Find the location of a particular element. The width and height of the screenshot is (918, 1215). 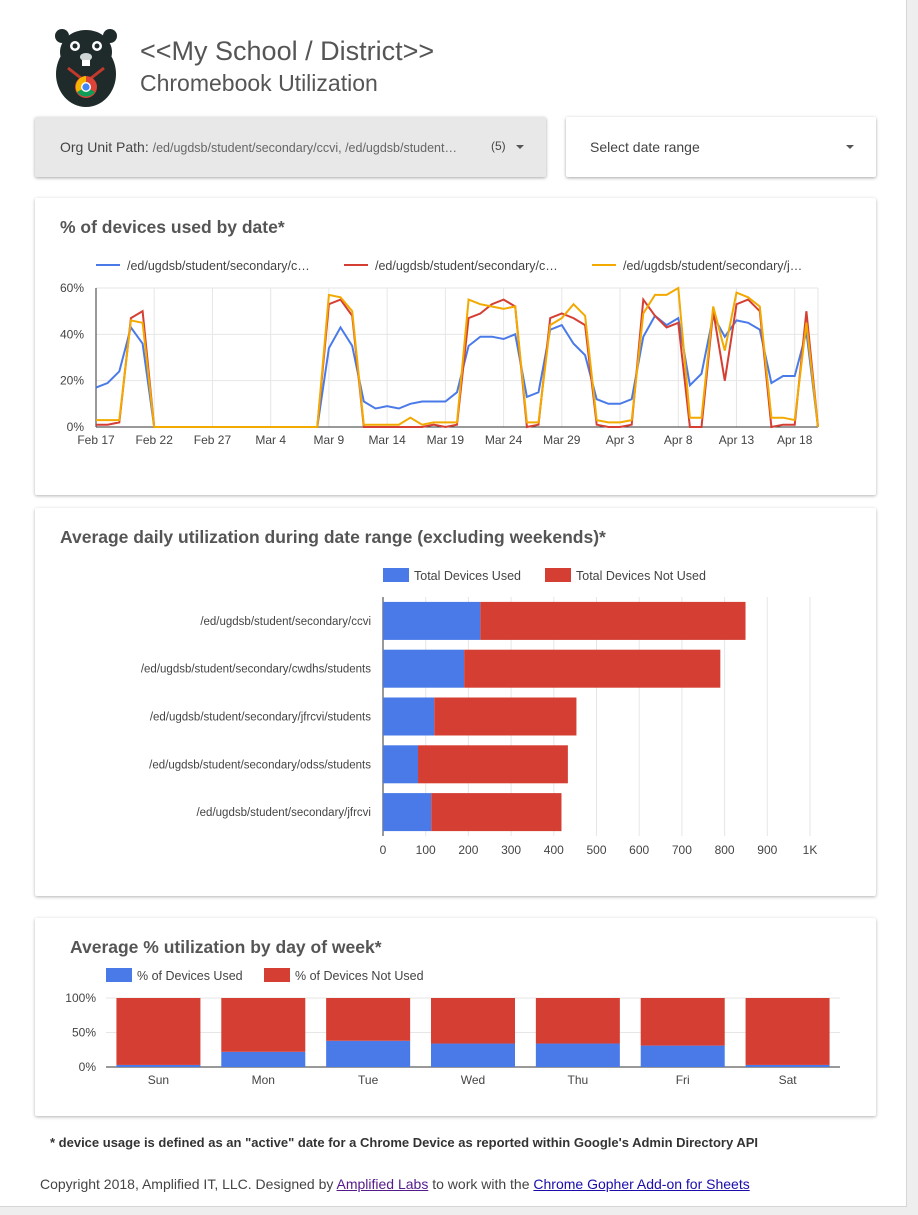

org-unit-label: Org Unit Path: is located at coordinates (104, 147).